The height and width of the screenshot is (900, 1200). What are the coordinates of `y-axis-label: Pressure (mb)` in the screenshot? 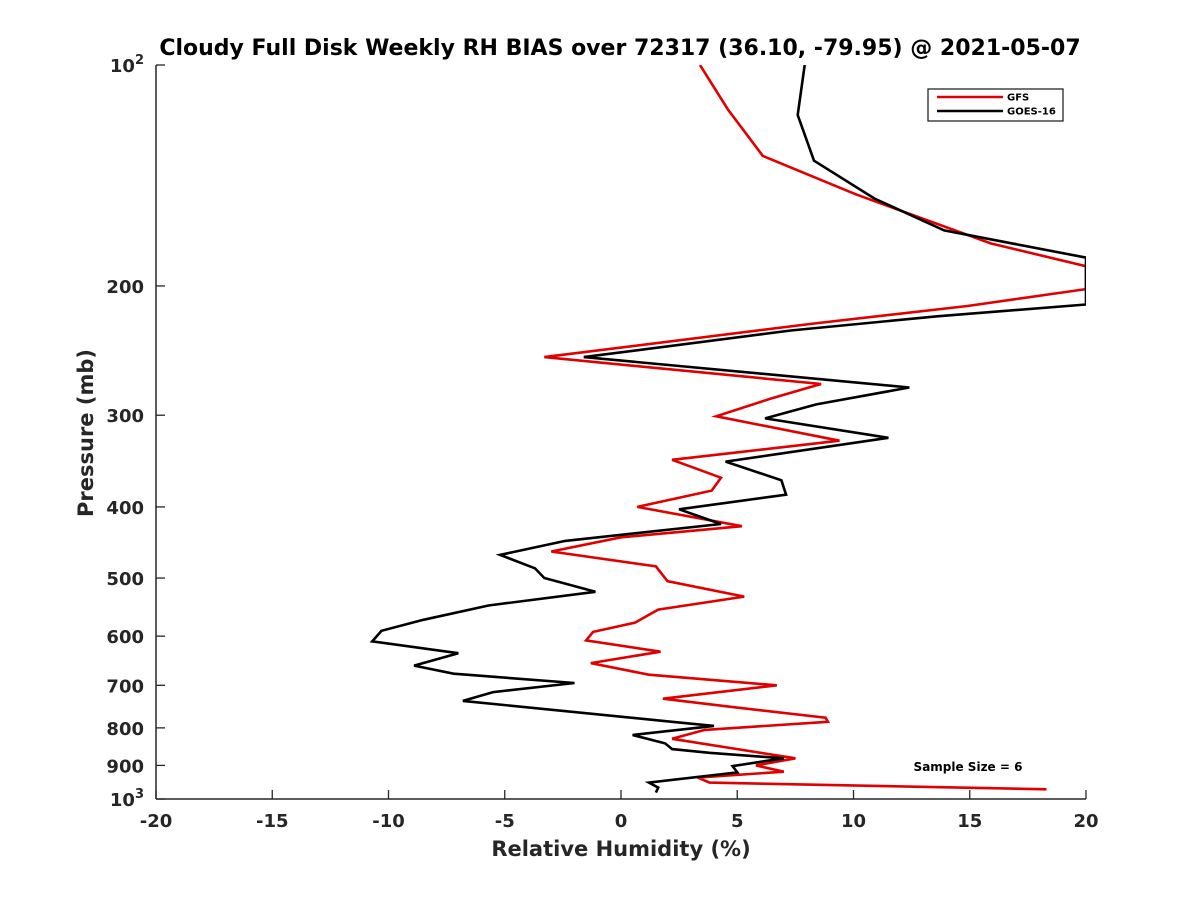 It's located at (86, 433).